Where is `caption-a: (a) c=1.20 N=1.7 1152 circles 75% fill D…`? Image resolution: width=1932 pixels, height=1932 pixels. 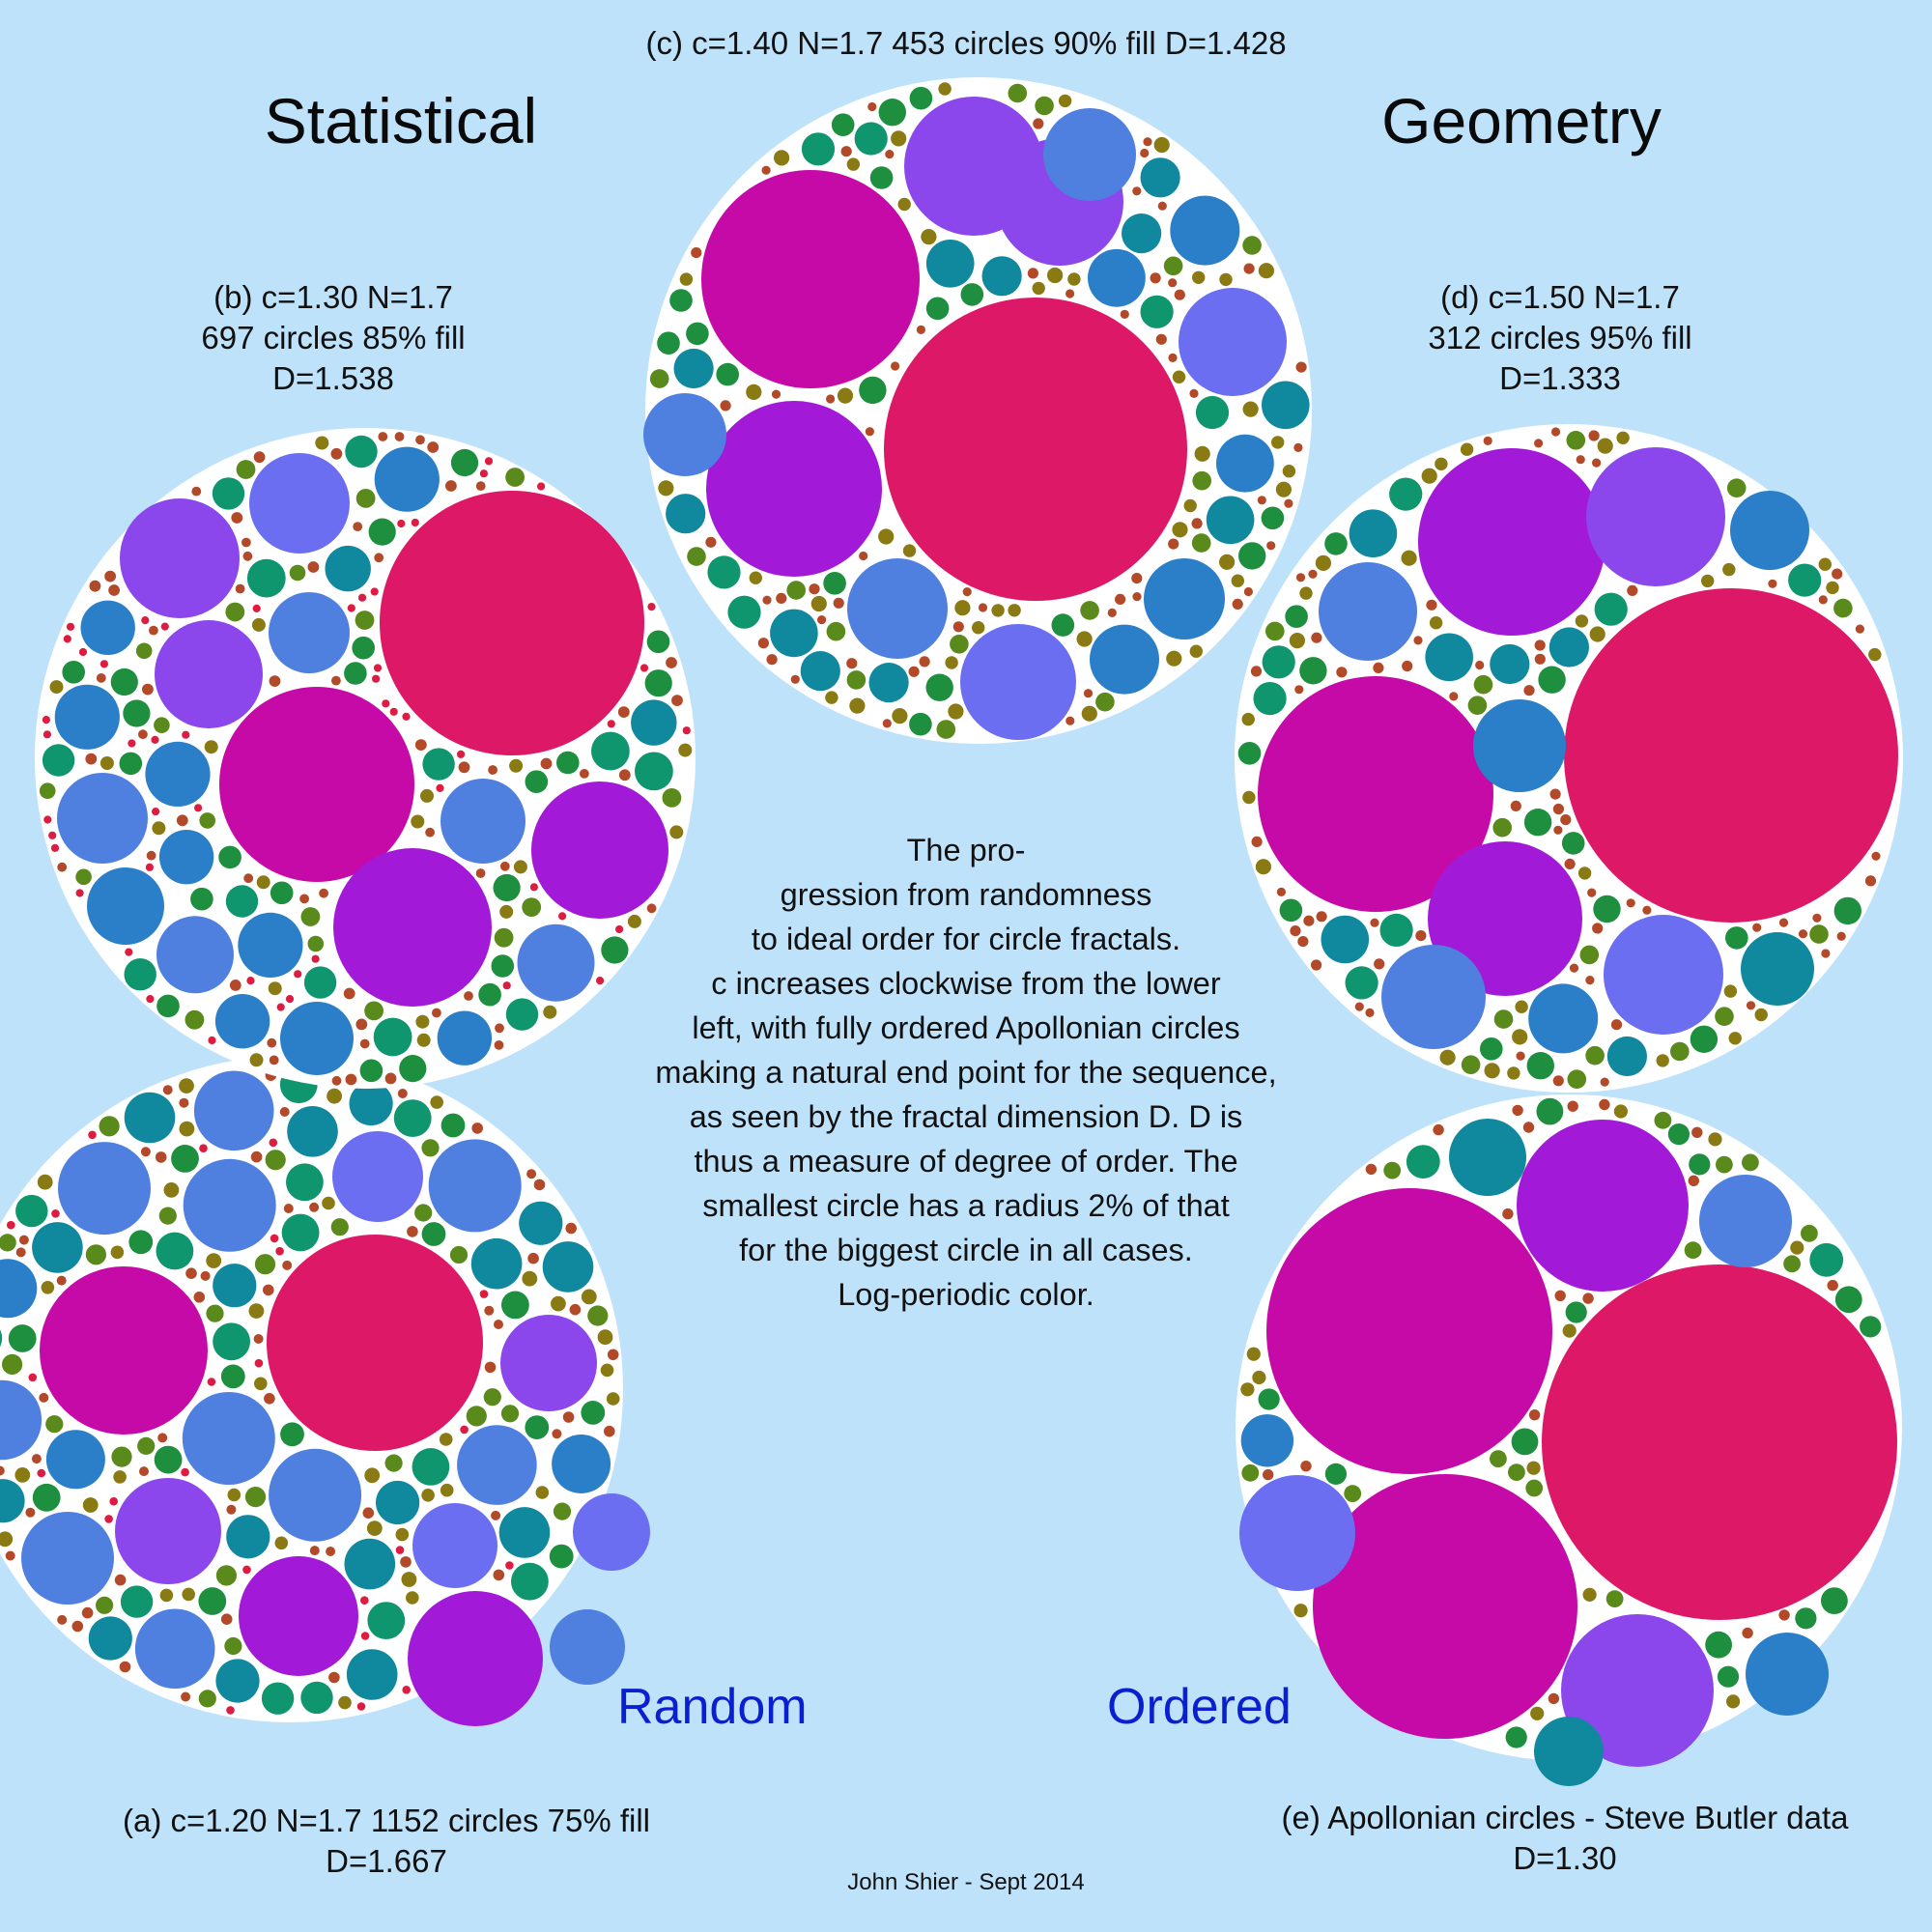
caption-a: (a) c=1.20 N=1.7 1152 circles 75% fill D… is located at coordinates (386, 1841).